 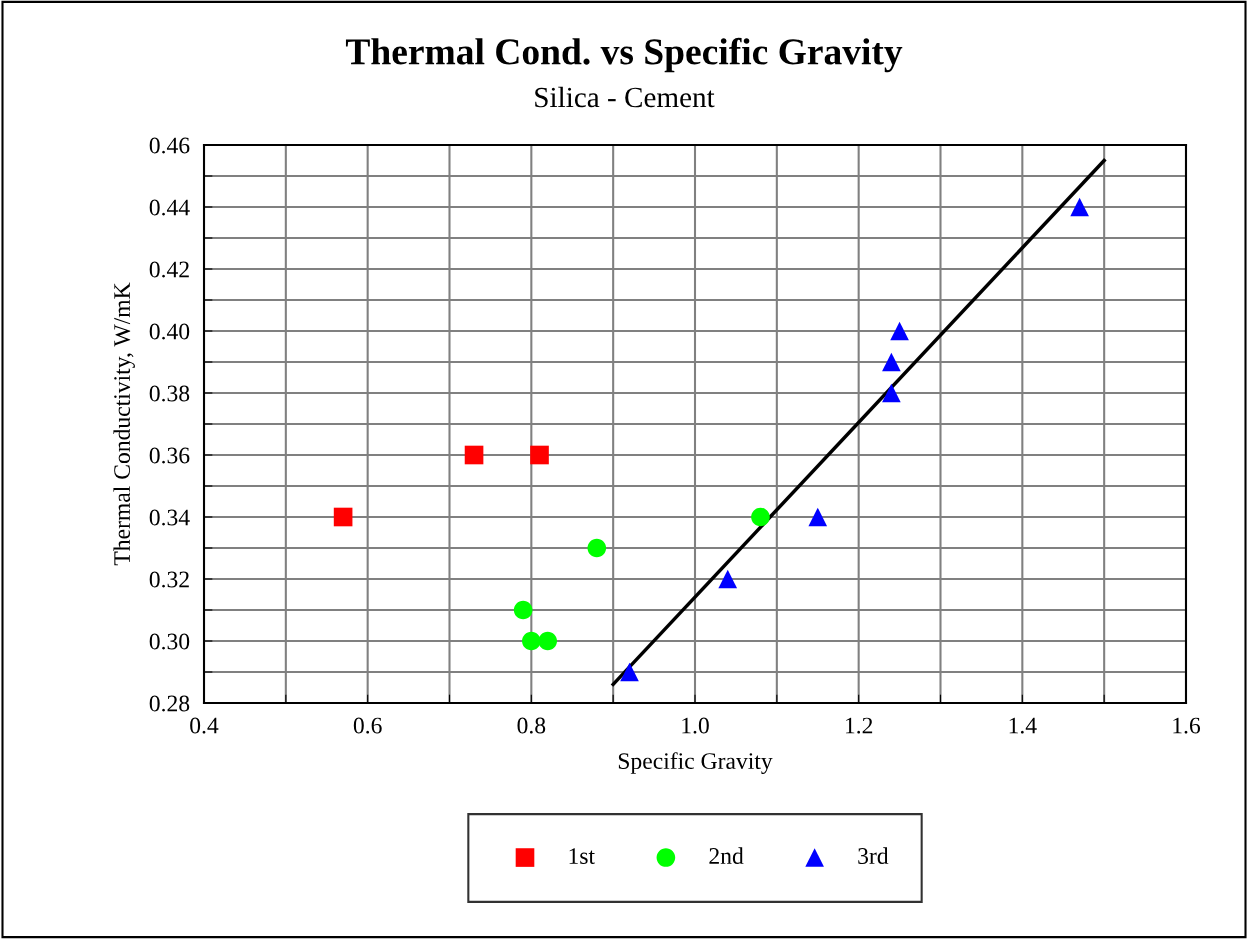 What do you see at coordinates (1187, 725) in the screenshot?
I see `x-tick-label: 1.6` at bounding box center [1187, 725].